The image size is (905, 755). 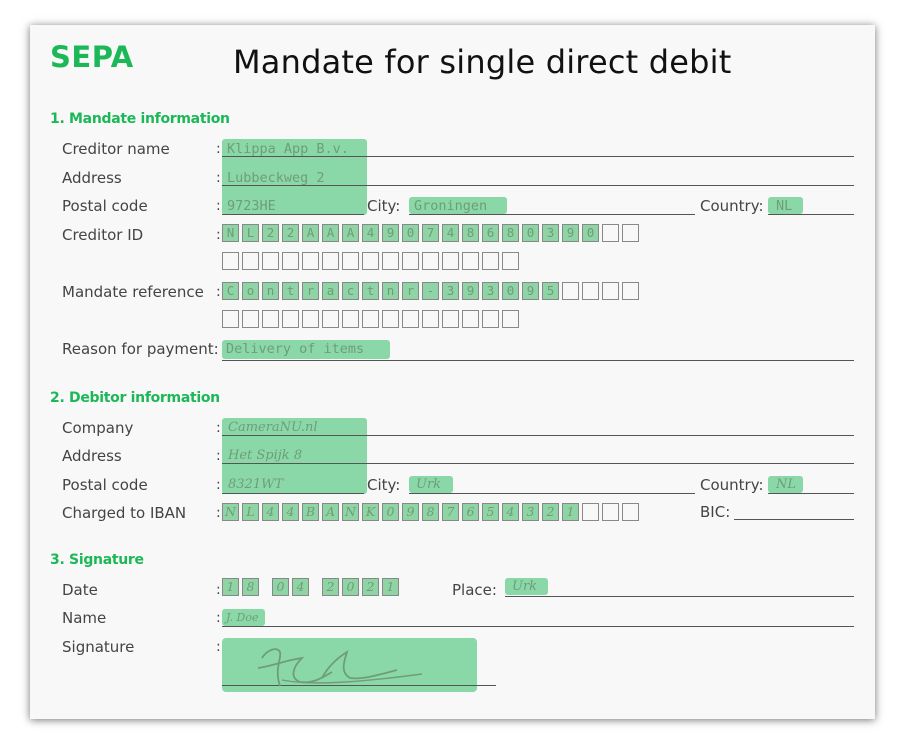 I want to click on char-cell: o, so click(x=250, y=291).